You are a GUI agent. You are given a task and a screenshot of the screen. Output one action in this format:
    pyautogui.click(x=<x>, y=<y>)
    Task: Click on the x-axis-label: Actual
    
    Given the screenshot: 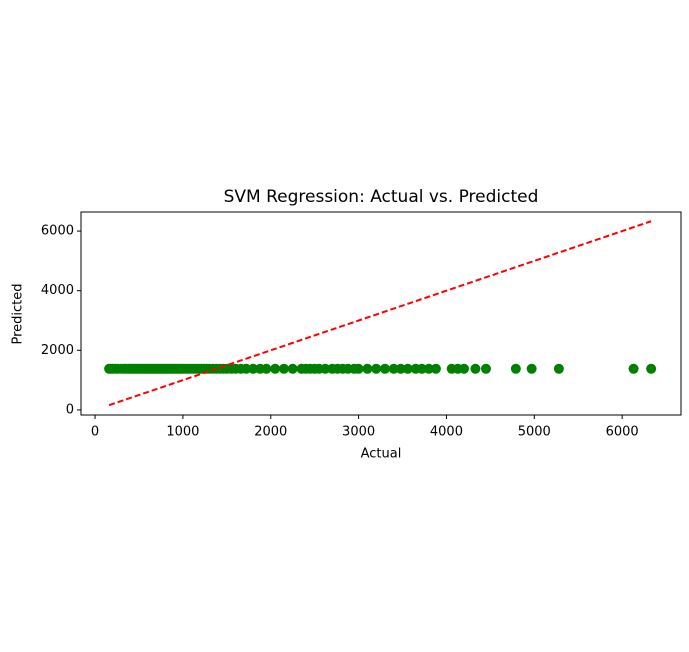 What is the action you would take?
    pyautogui.click(x=381, y=454)
    